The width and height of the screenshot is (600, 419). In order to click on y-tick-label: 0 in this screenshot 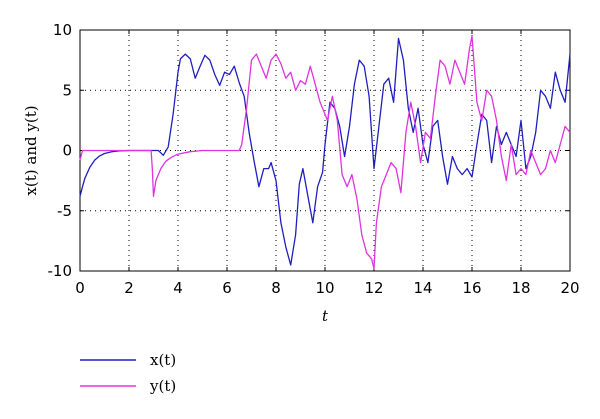, I will do `click(67, 151)`.